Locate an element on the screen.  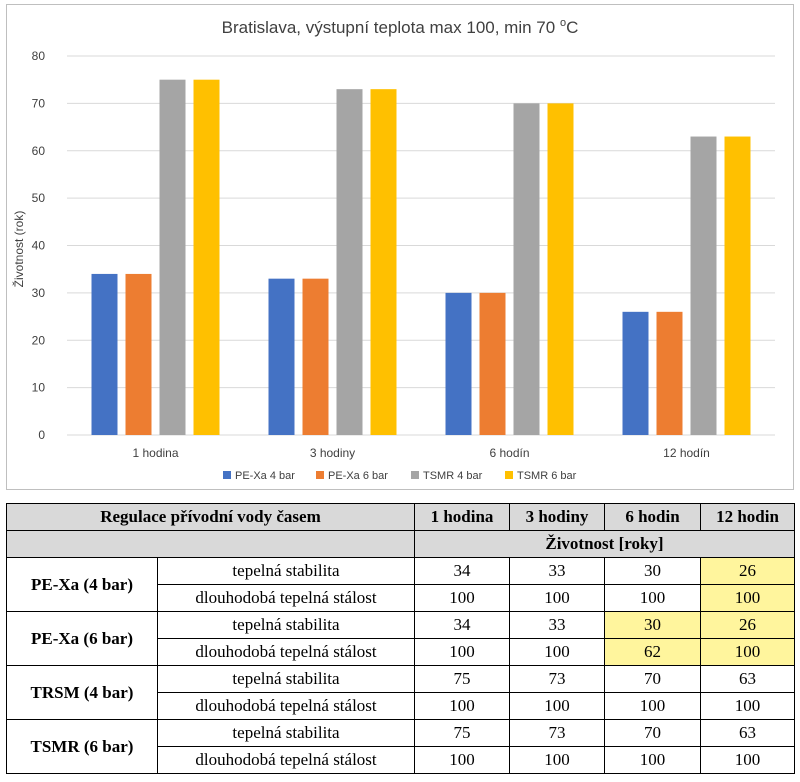
y-tick-label: 0 is located at coordinates (41, 435).